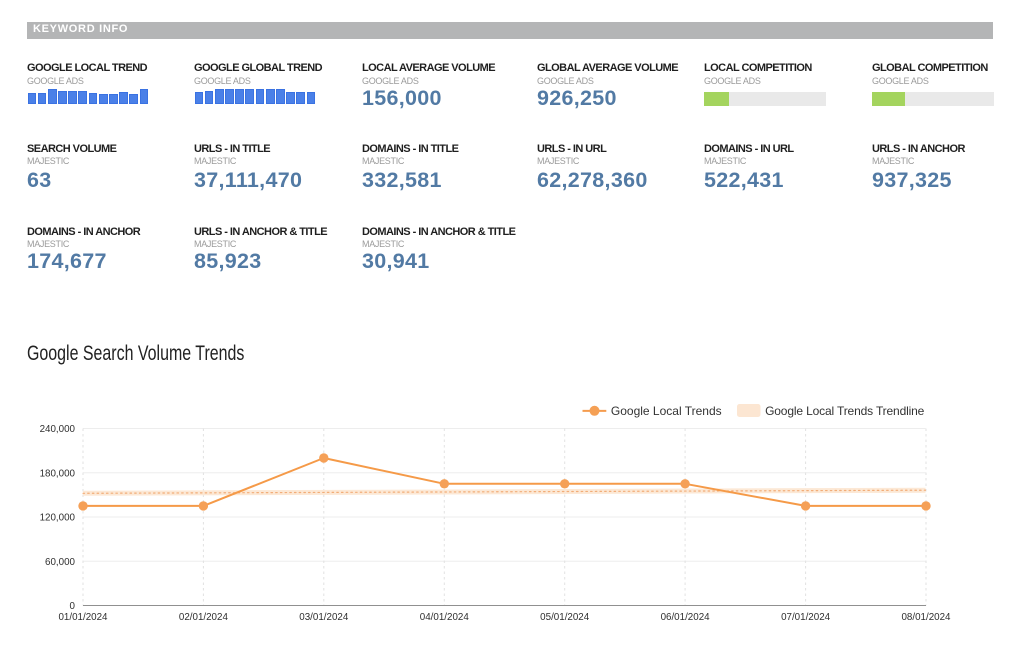  Describe the element at coordinates (845, 411) in the screenshot. I see `svg-text: Google Local Trends Trendline` at that location.